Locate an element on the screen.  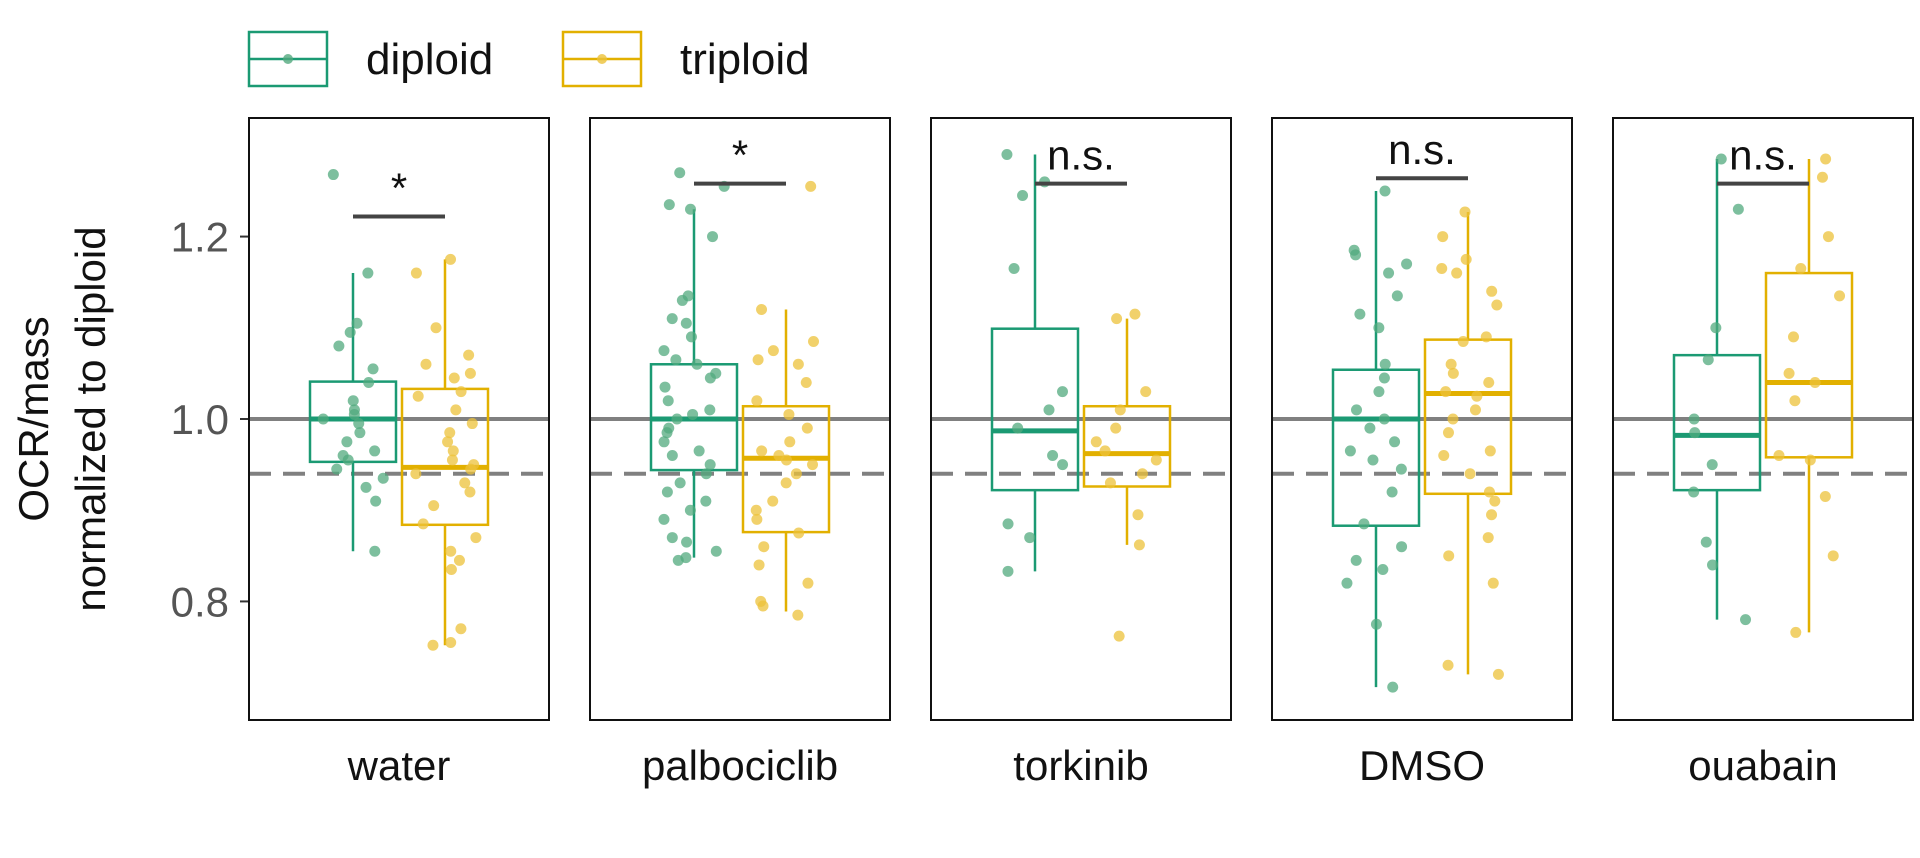
legend-item-diploid: diploid is located at coordinates (370, 59).